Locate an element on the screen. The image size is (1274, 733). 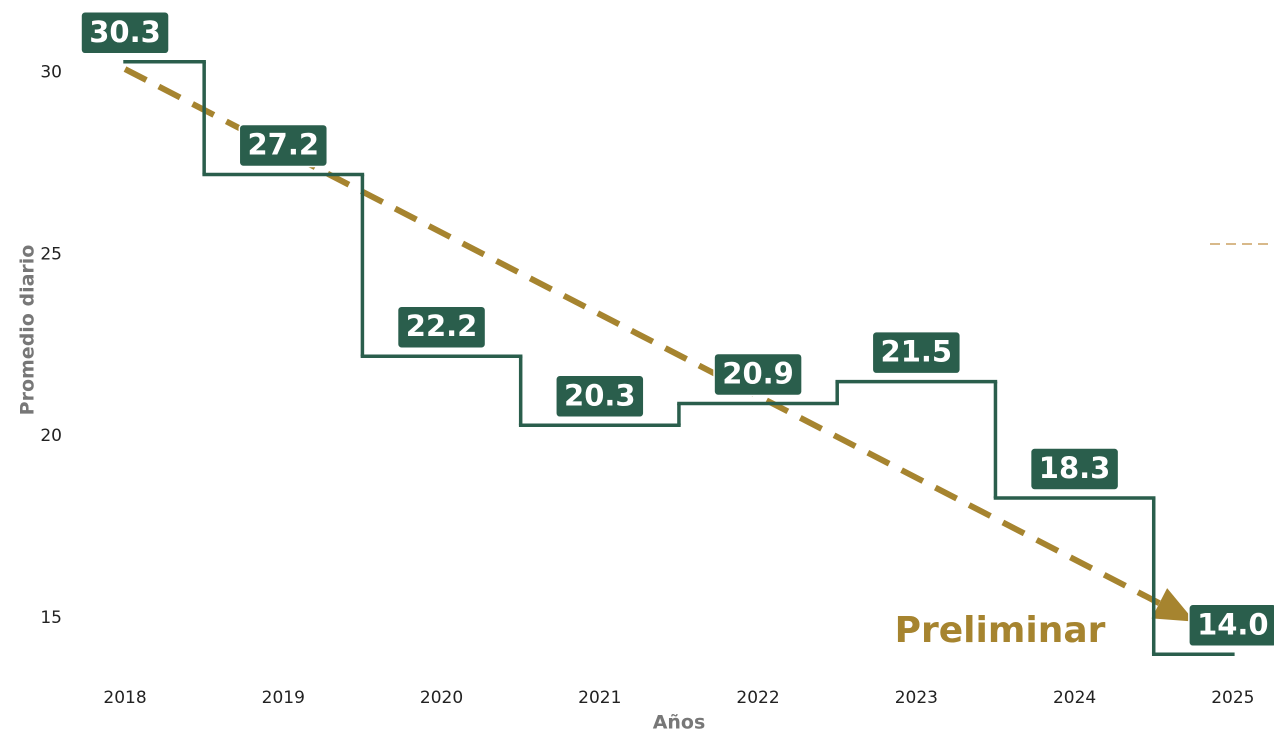
x-tick-label: 2024 is located at coordinates (1074, 698).